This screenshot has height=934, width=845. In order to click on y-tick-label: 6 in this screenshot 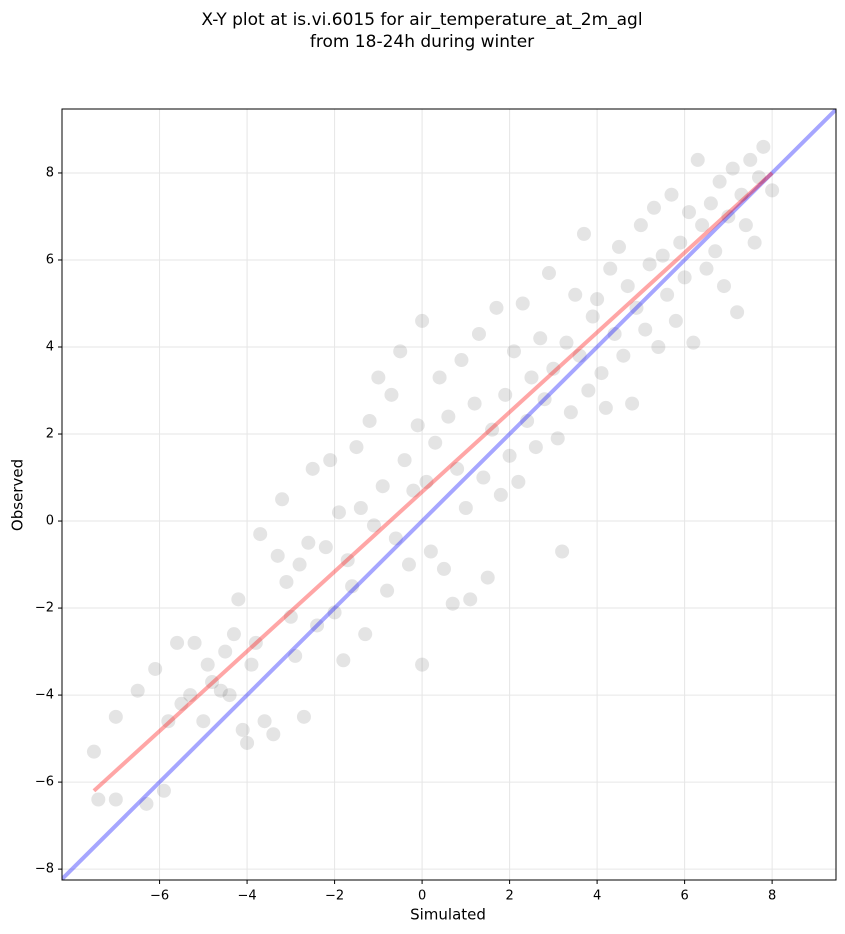, I will do `click(50, 259)`.